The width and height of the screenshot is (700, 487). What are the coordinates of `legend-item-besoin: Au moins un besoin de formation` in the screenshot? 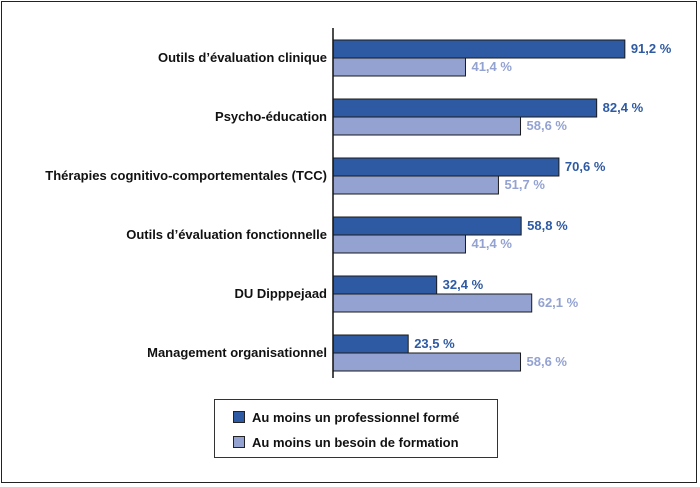 It's located at (346, 442).